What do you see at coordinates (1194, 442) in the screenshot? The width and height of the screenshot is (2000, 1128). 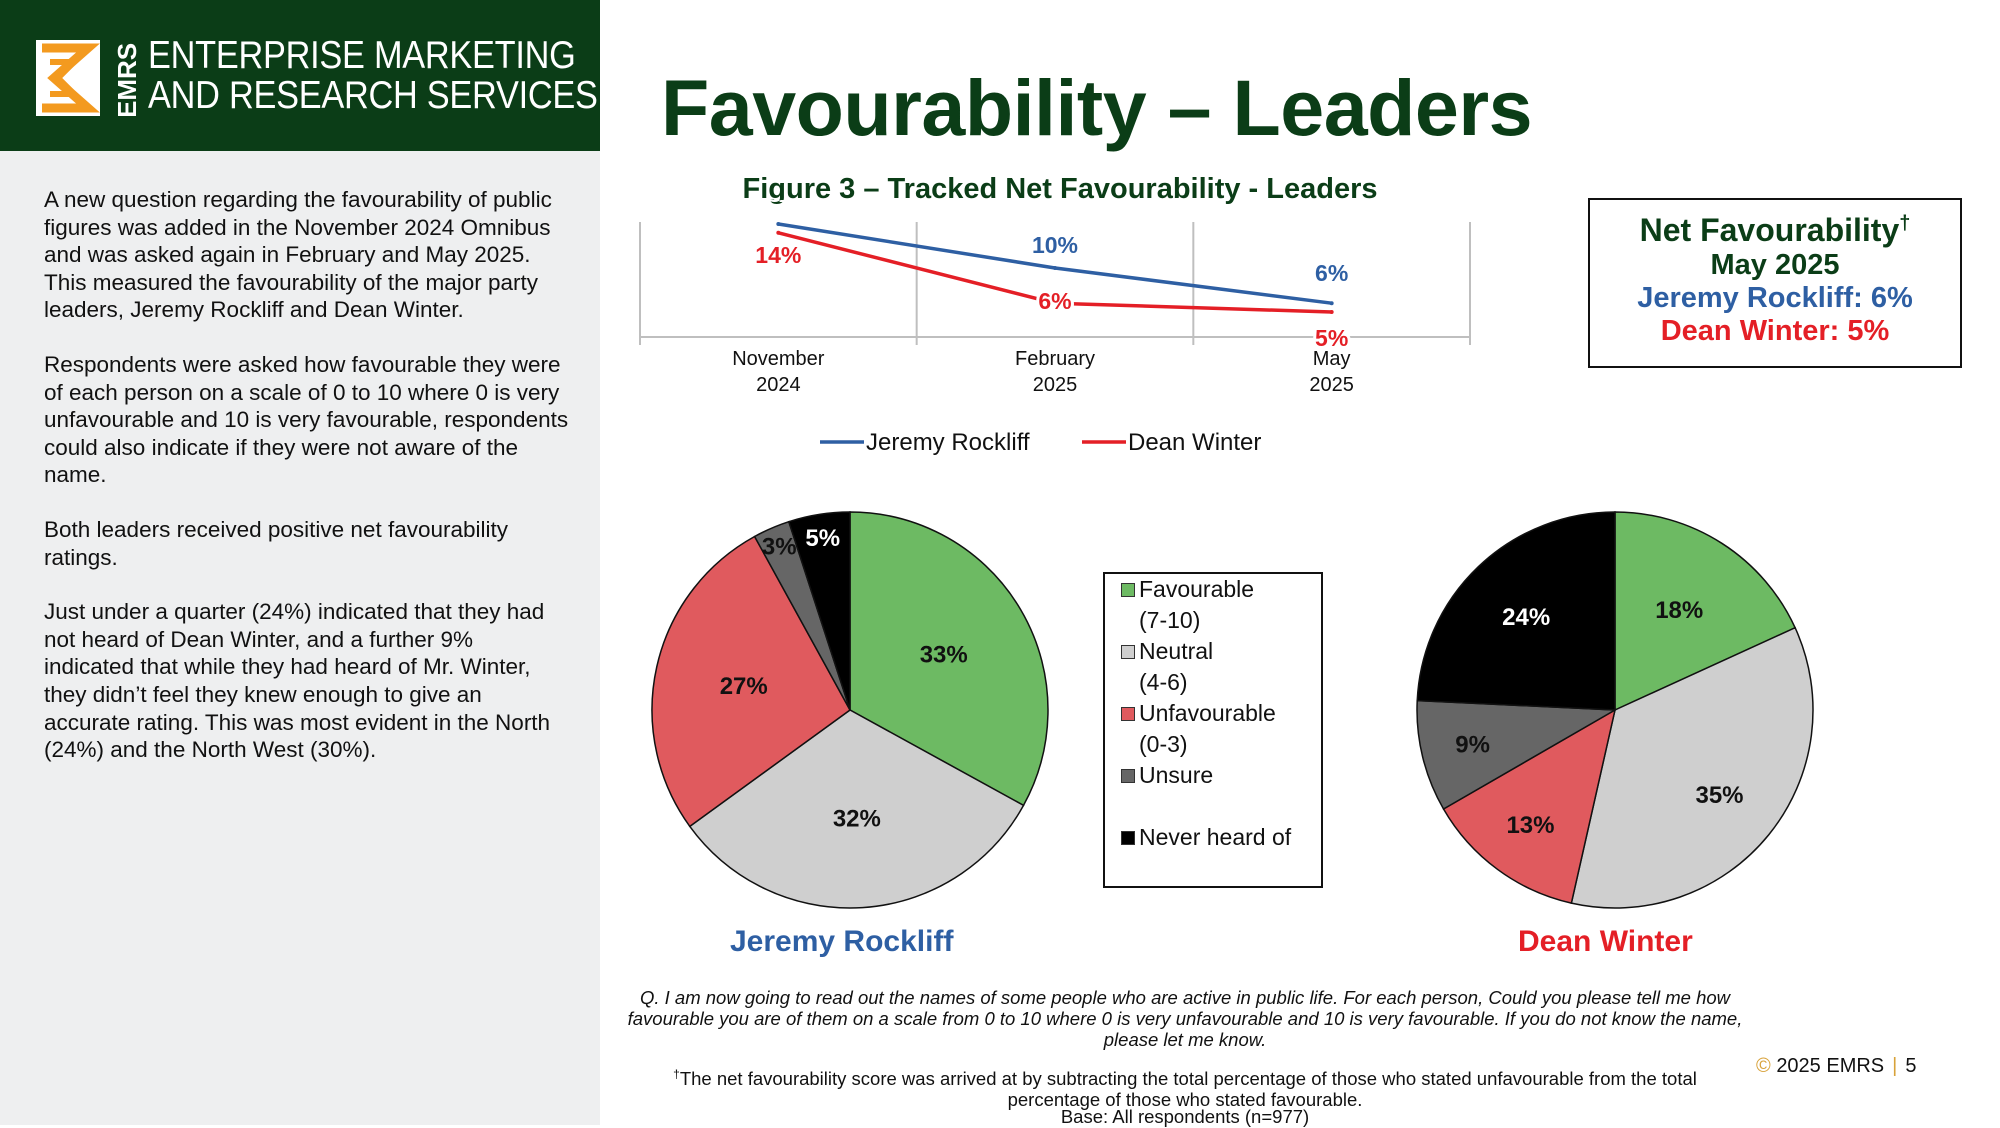 I see `legend-label: Dean Winter` at bounding box center [1194, 442].